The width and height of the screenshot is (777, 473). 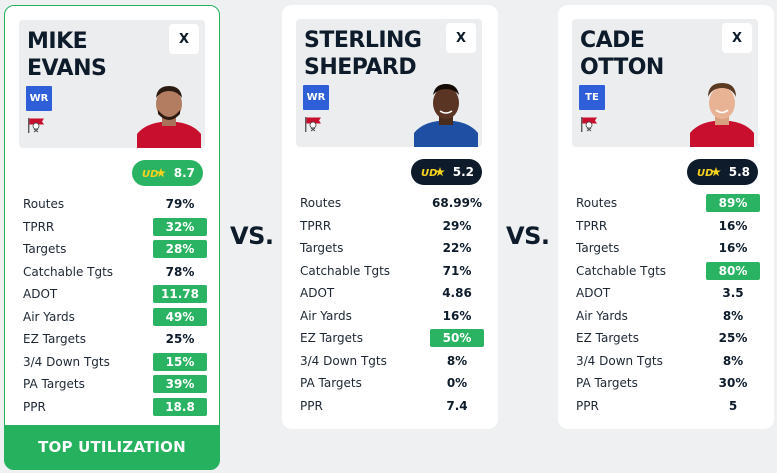 What do you see at coordinates (733, 203) in the screenshot?
I see `stat-value-highlighted: 89%` at bounding box center [733, 203].